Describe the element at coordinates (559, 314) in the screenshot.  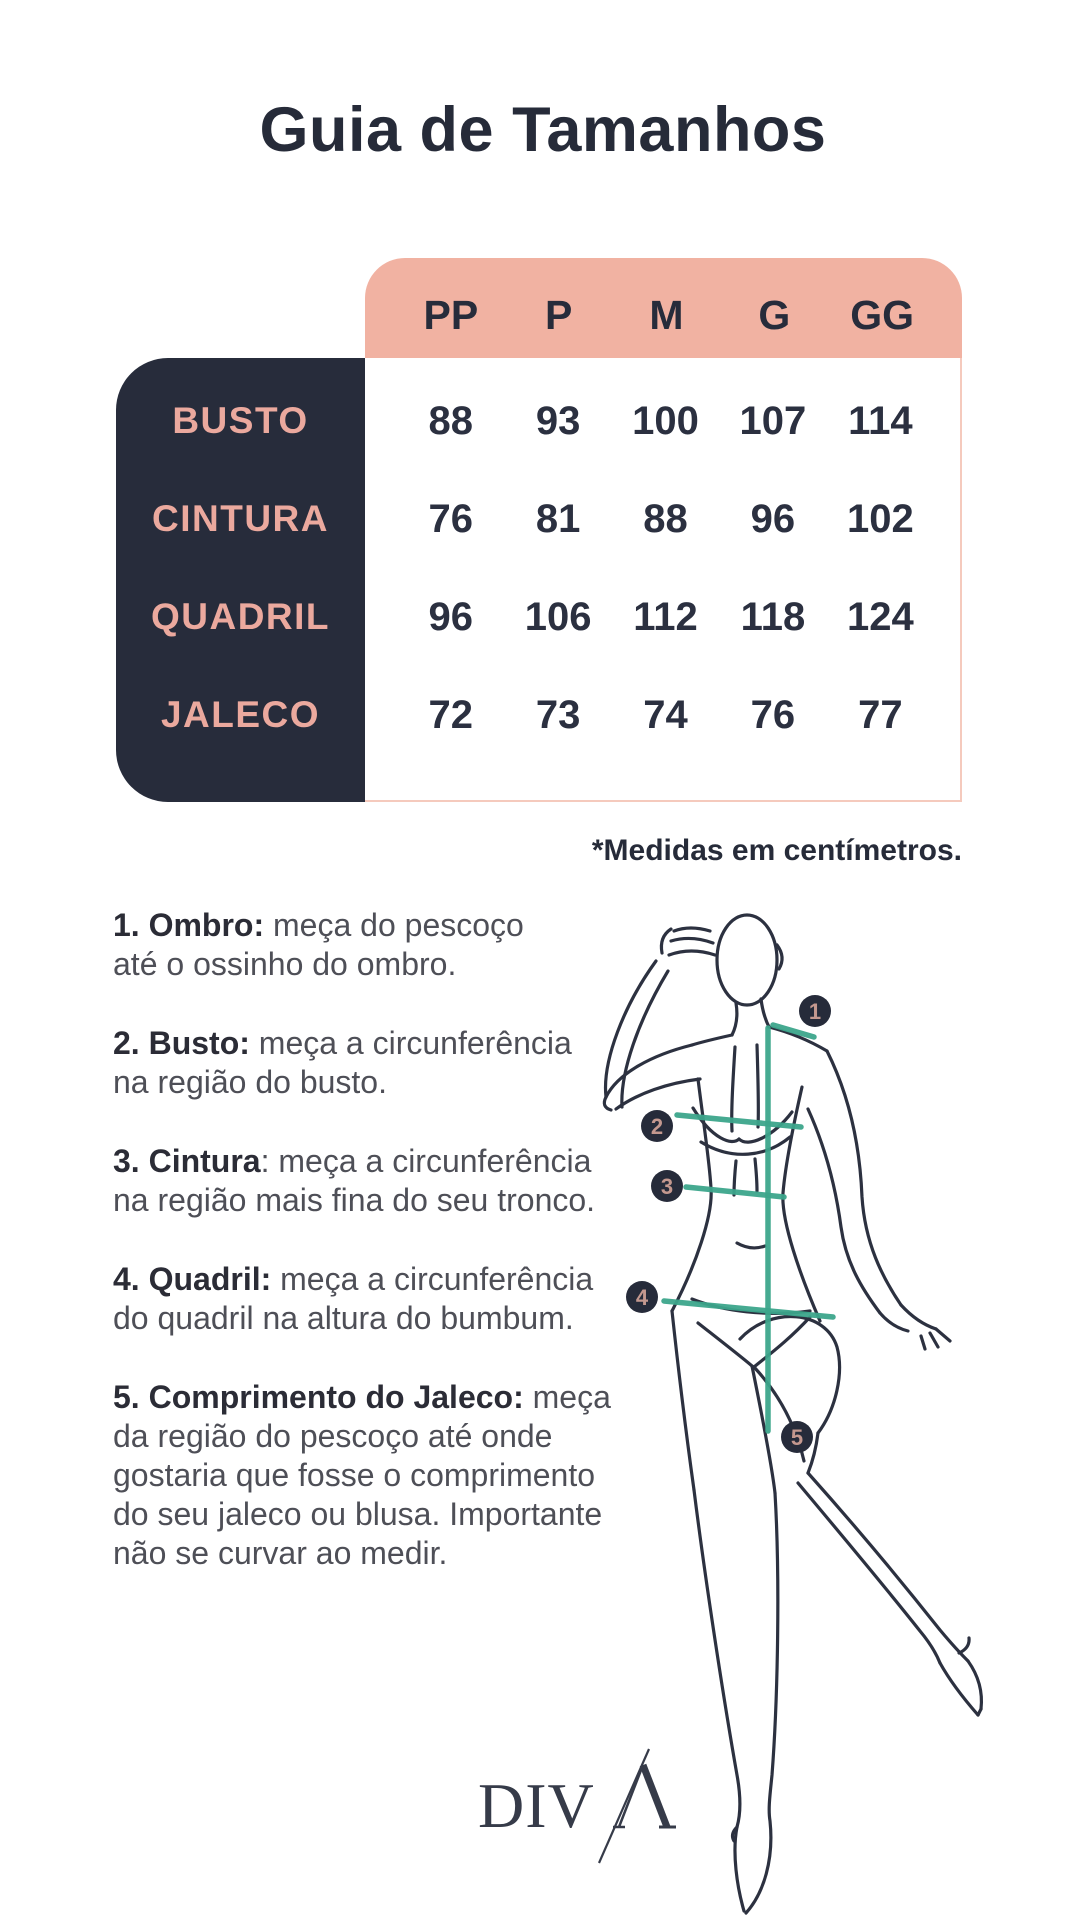
I see `size-column-p: P` at that location.